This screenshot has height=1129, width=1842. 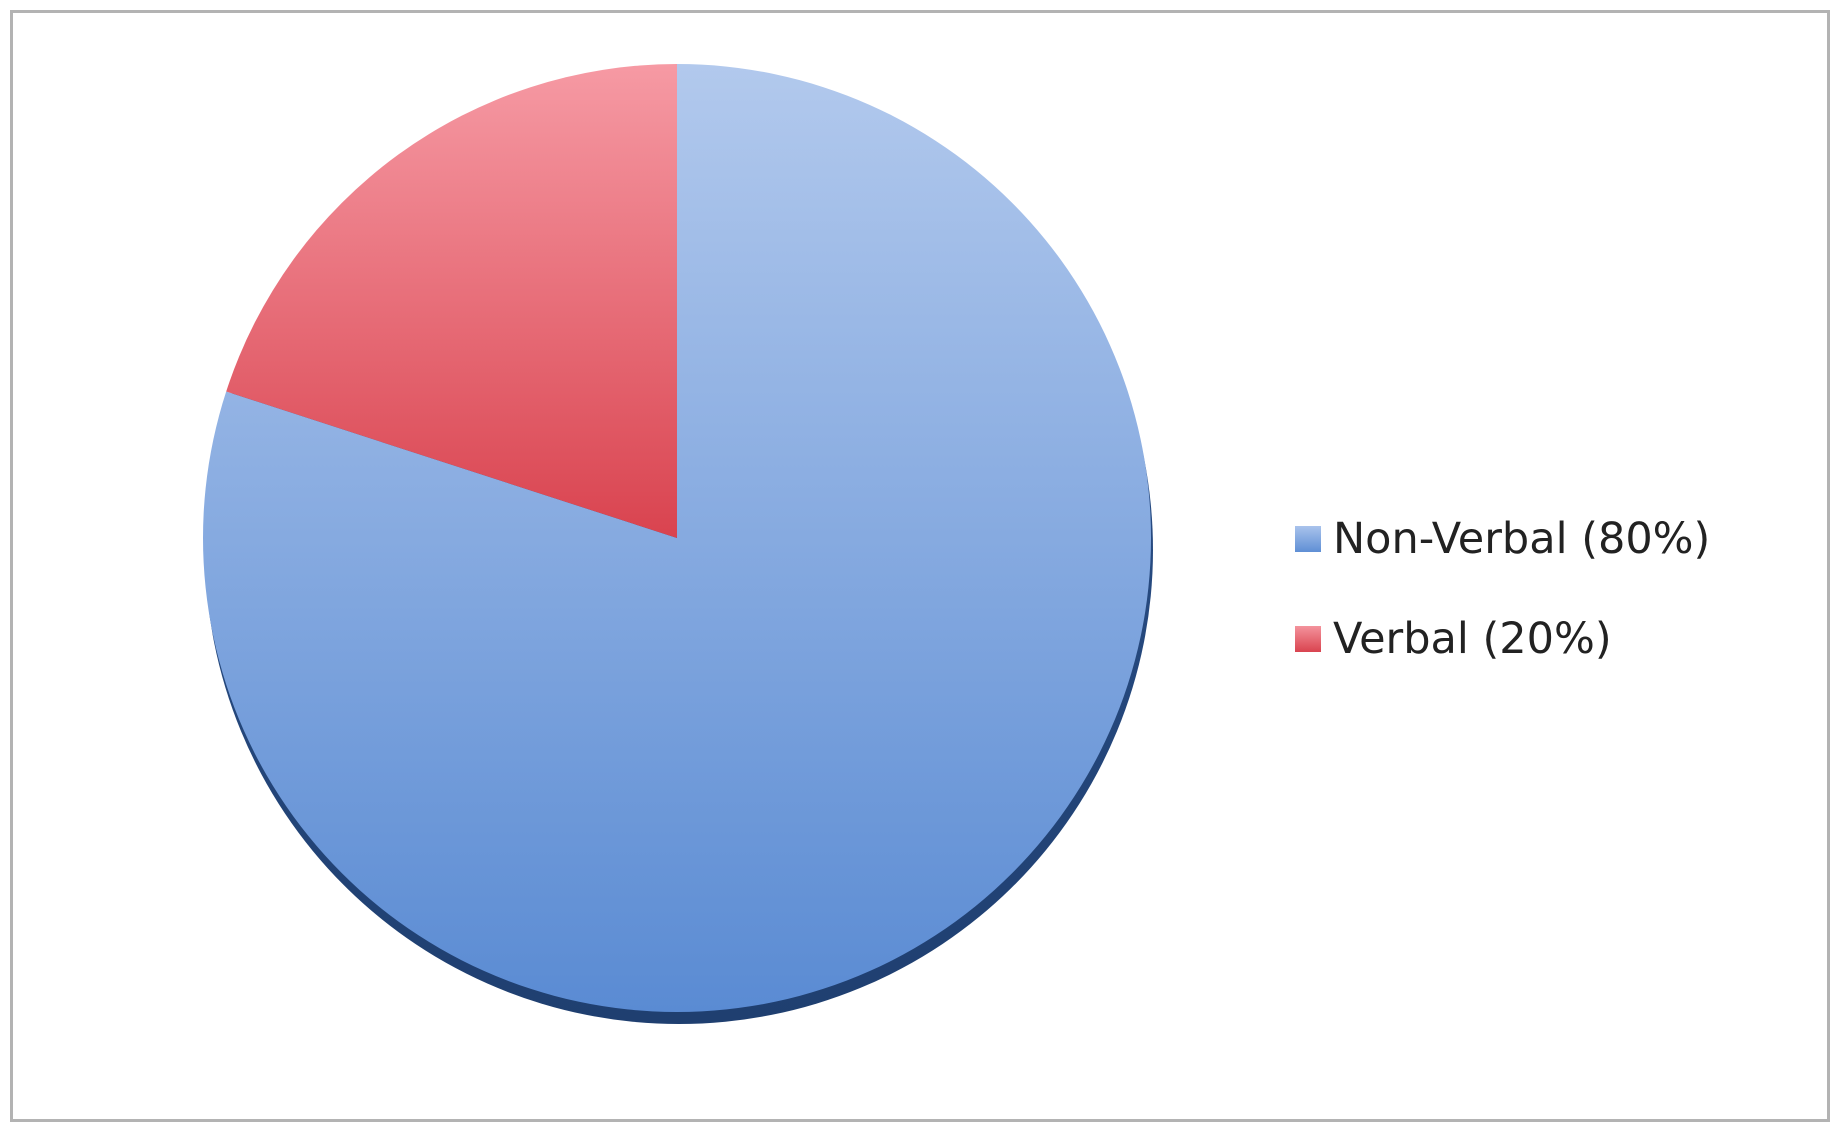 I want to click on legend-swatch-non-verbal, so click(x=1308, y=539).